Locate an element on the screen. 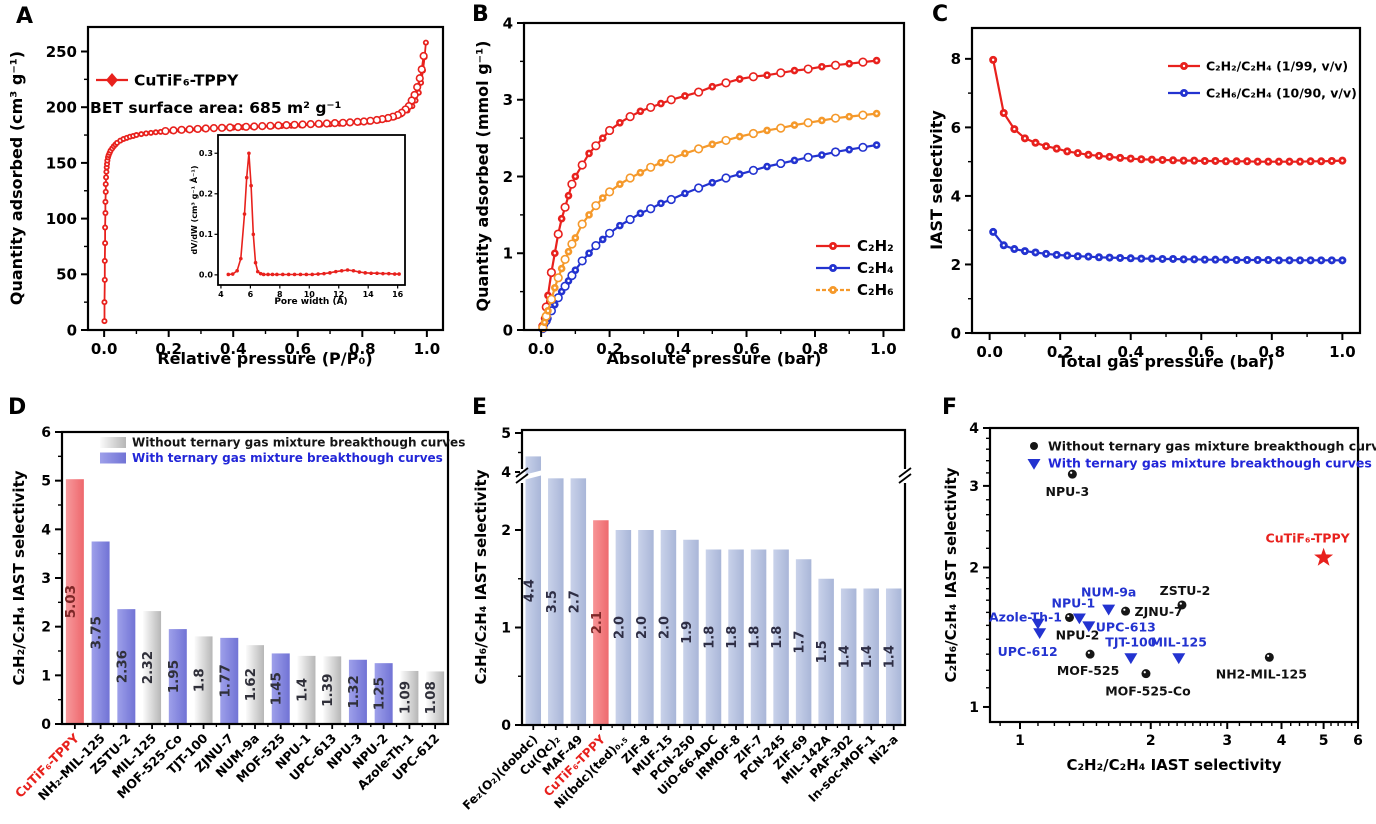  series-c2h6 is located at coordinates (709, 221).